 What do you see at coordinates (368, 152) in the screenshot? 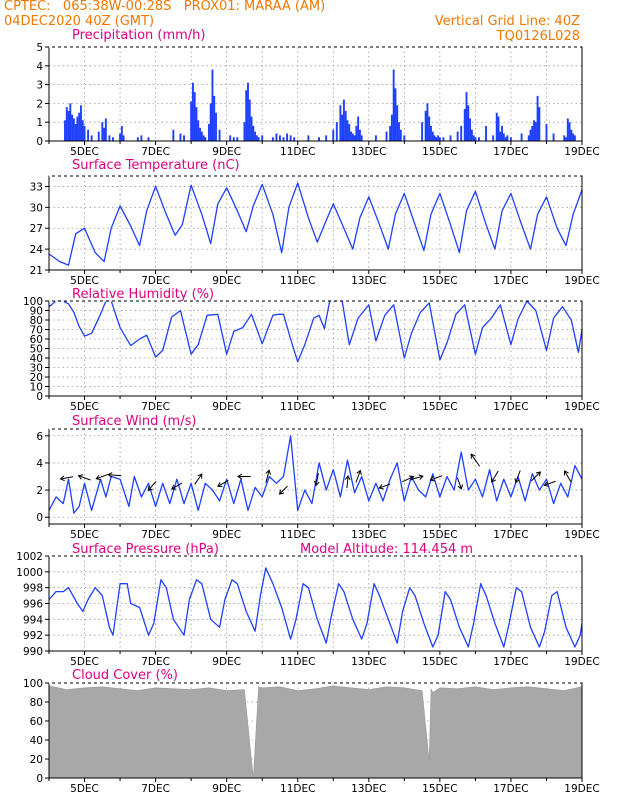
I see `x-tick-label: 13DEC` at bounding box center [368, 152].